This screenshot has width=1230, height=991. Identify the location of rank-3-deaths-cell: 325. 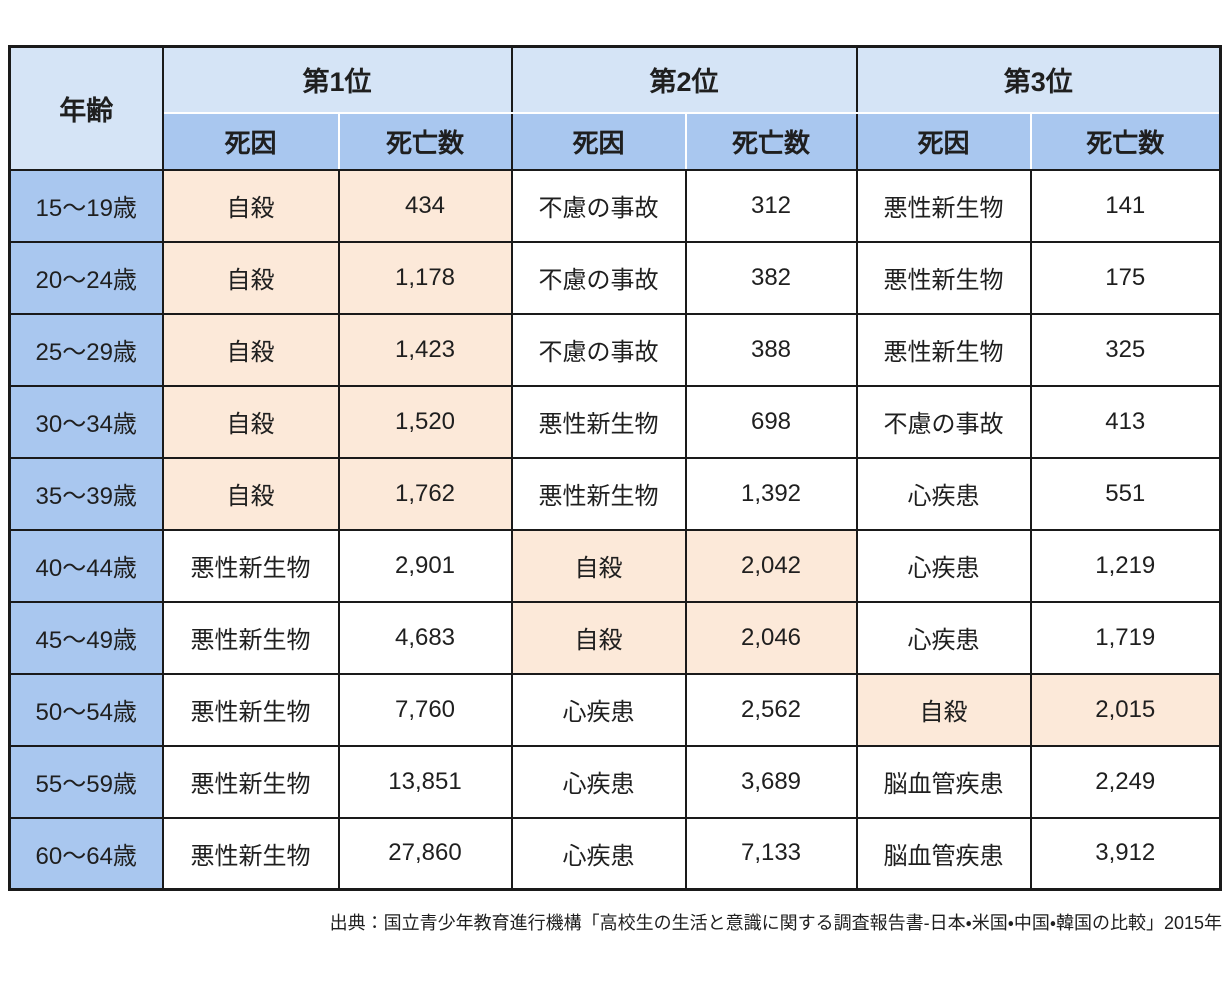
(1125, 349).